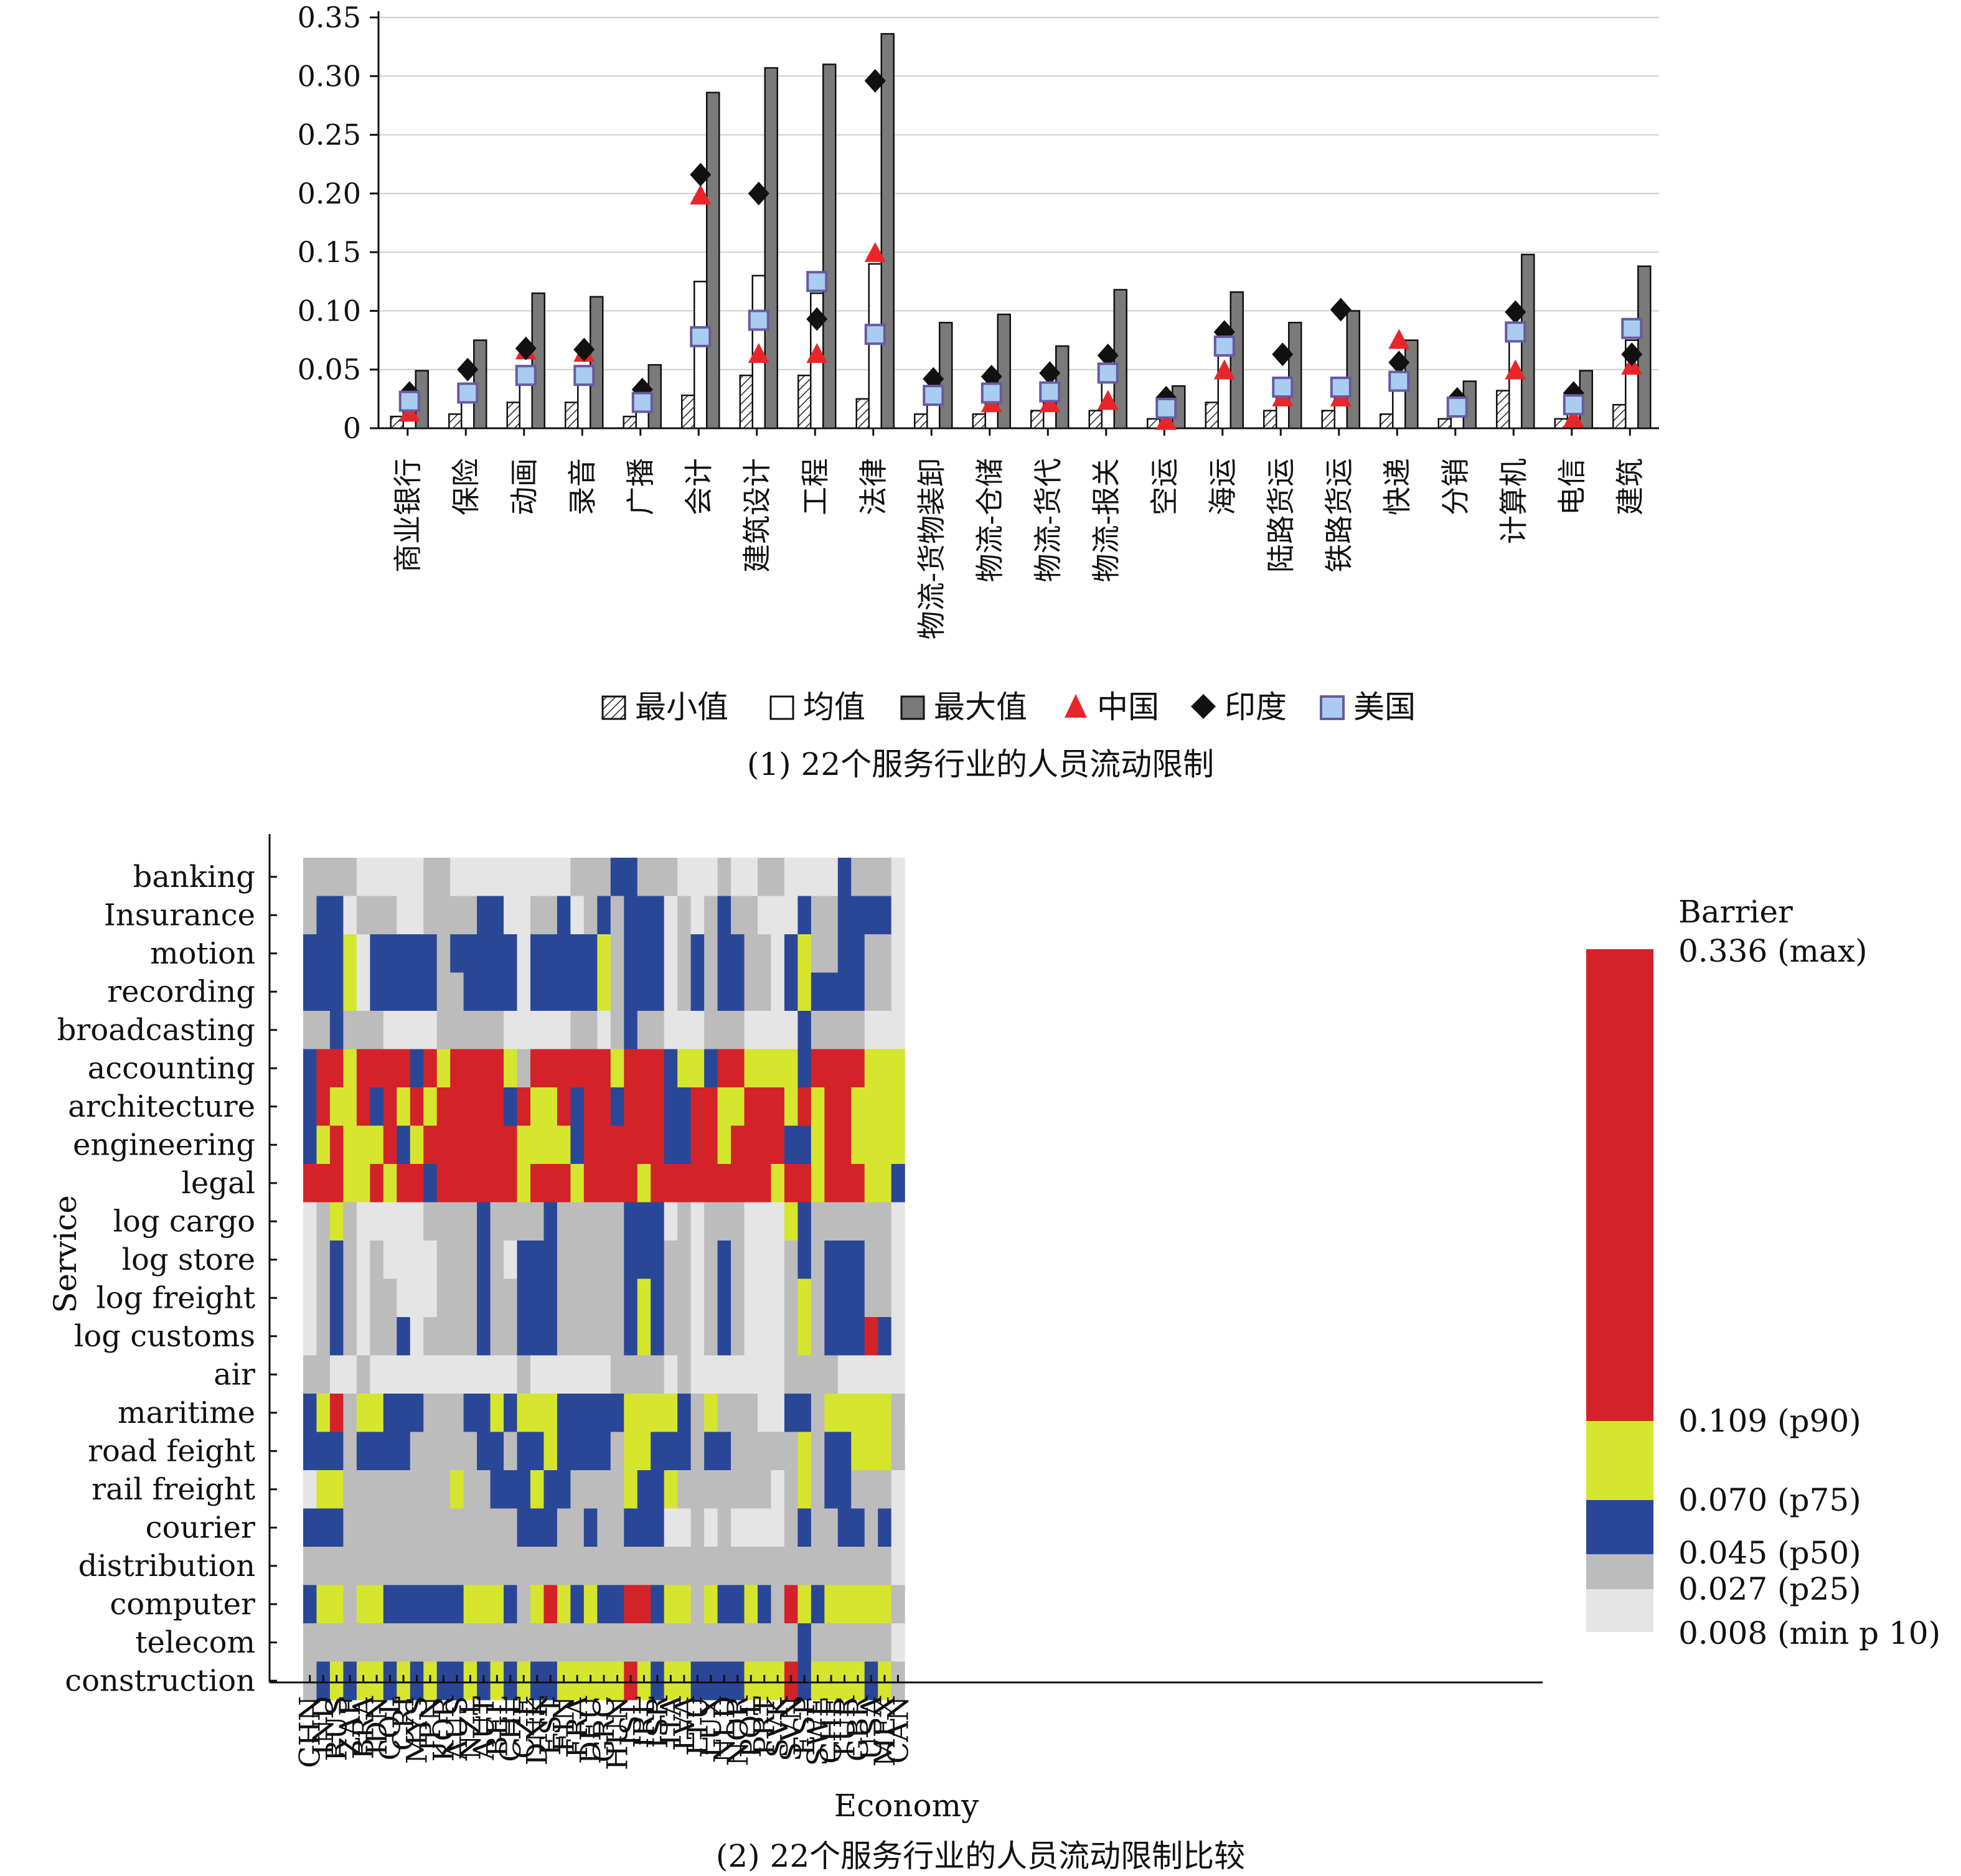 The image size is (1961, 1876). Describe the element at coordinates (1630, 486) in the screenshot. I see `x-tick-label: 建筑` at that location.